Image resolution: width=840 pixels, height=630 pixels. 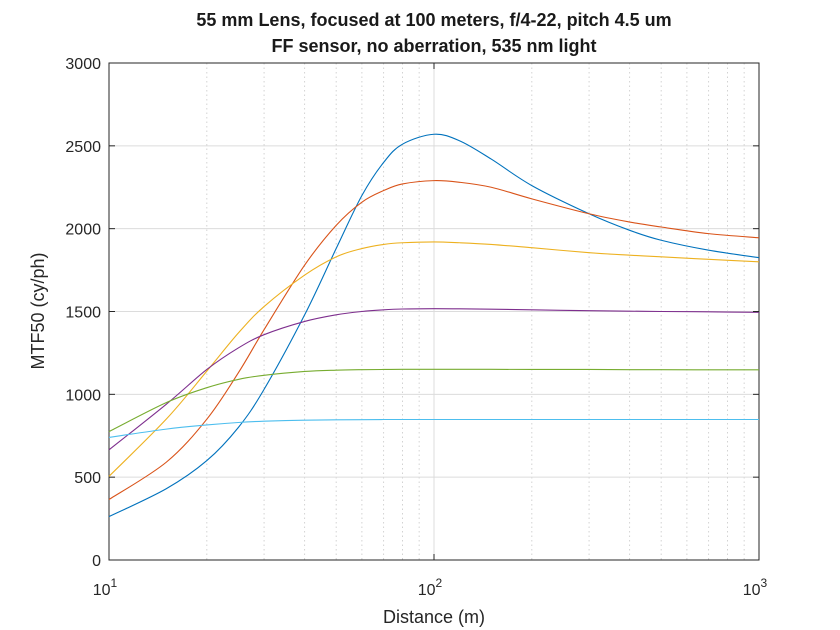 What do you see at coordinates (96, 561) in the screenshot?
I see `y-tick-label: 0` at bounding box center [96, 561].